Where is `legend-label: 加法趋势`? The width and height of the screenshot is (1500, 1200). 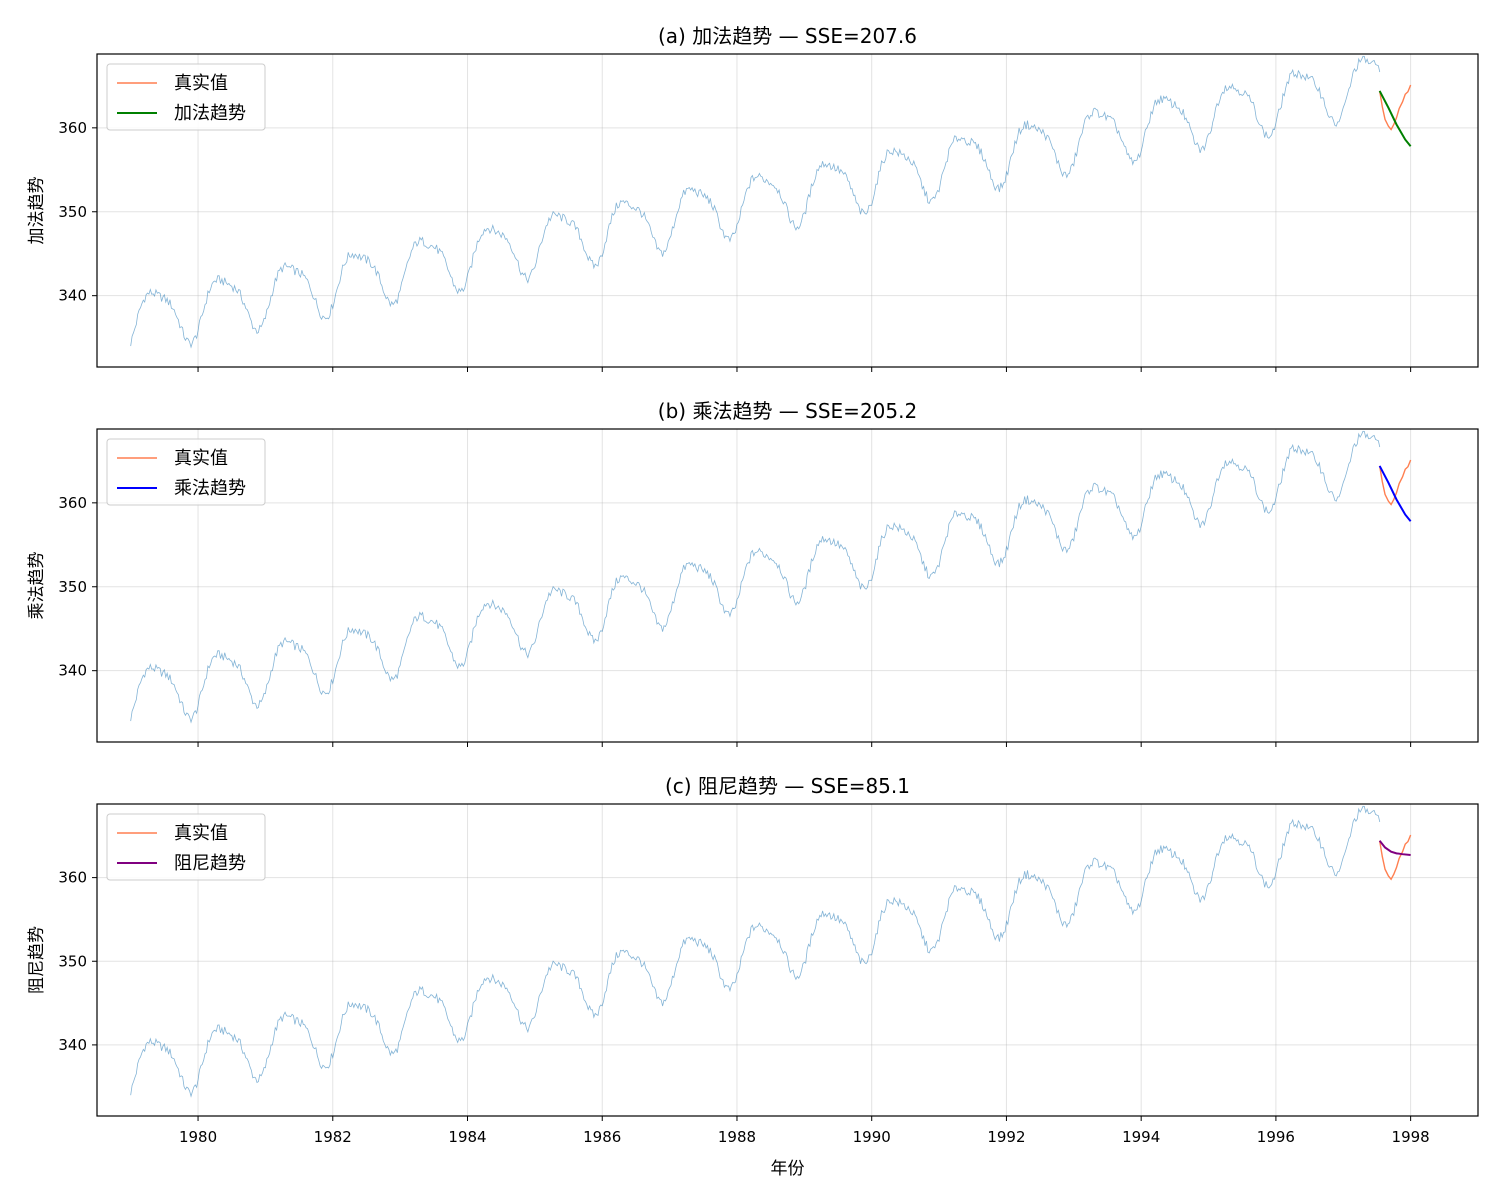
legend-label: 加法趋势 is located at coordinates (210, 113).